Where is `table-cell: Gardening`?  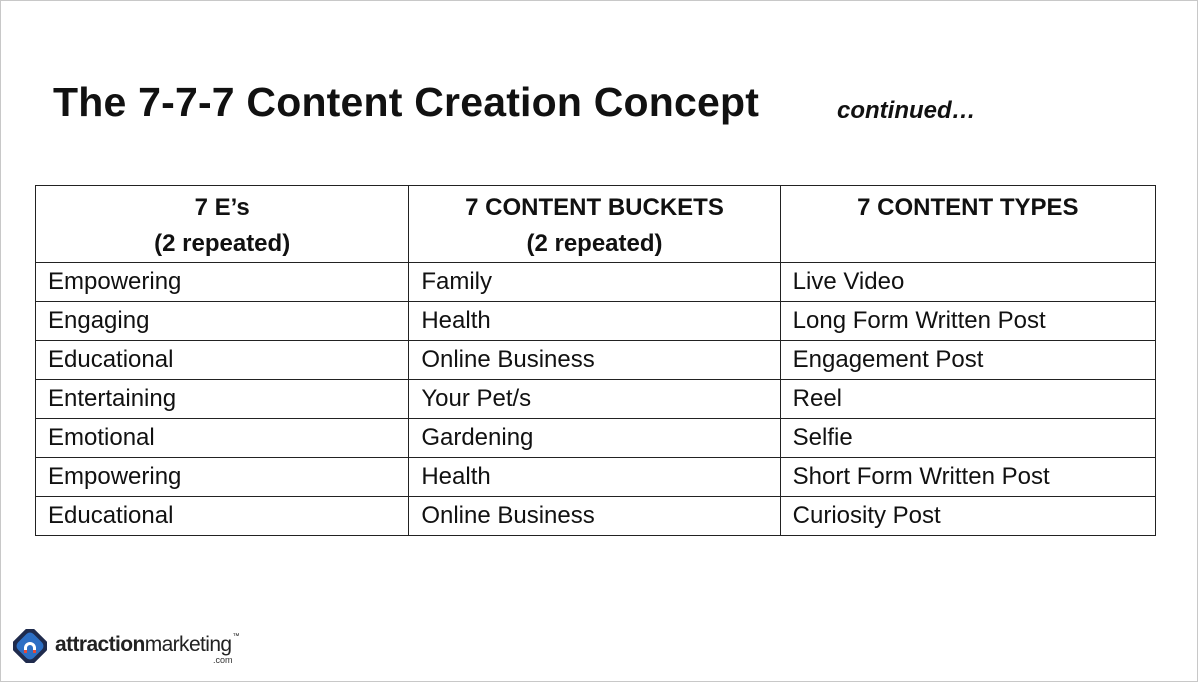 table-cell: Gardening is located at coordinates (594, 438).